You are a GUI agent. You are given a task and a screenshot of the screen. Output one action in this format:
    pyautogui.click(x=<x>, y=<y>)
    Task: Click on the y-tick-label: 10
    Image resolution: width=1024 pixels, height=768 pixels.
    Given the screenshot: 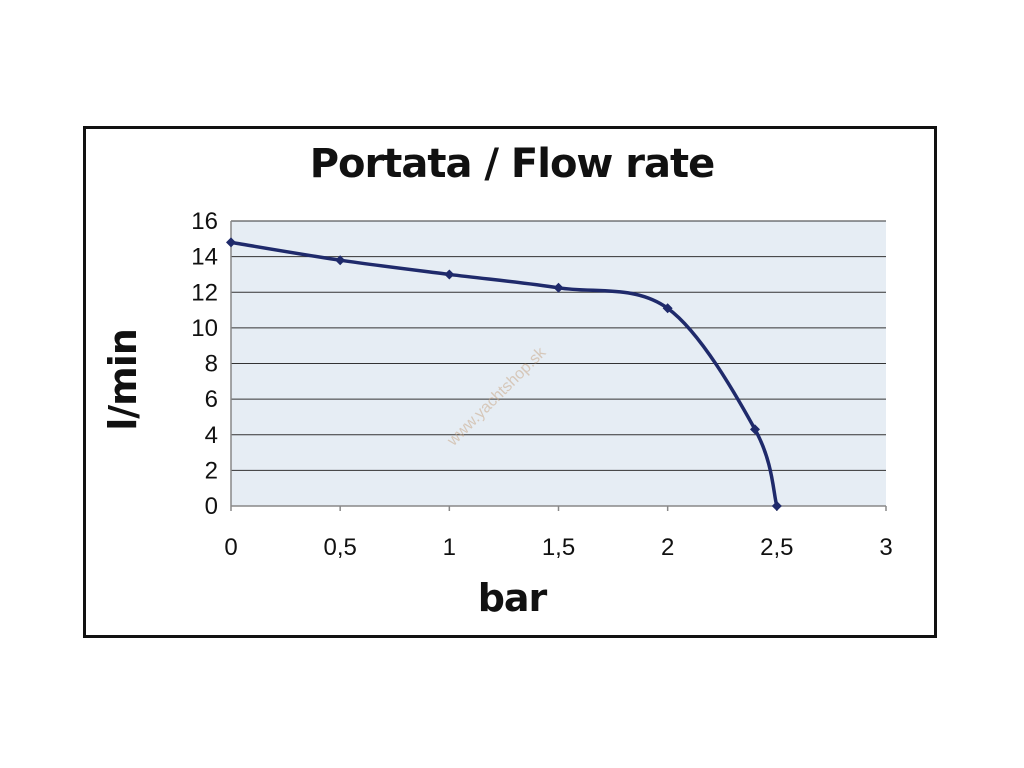 What is the action you would take?
    pyautogui.click(x=204, y=328)
    